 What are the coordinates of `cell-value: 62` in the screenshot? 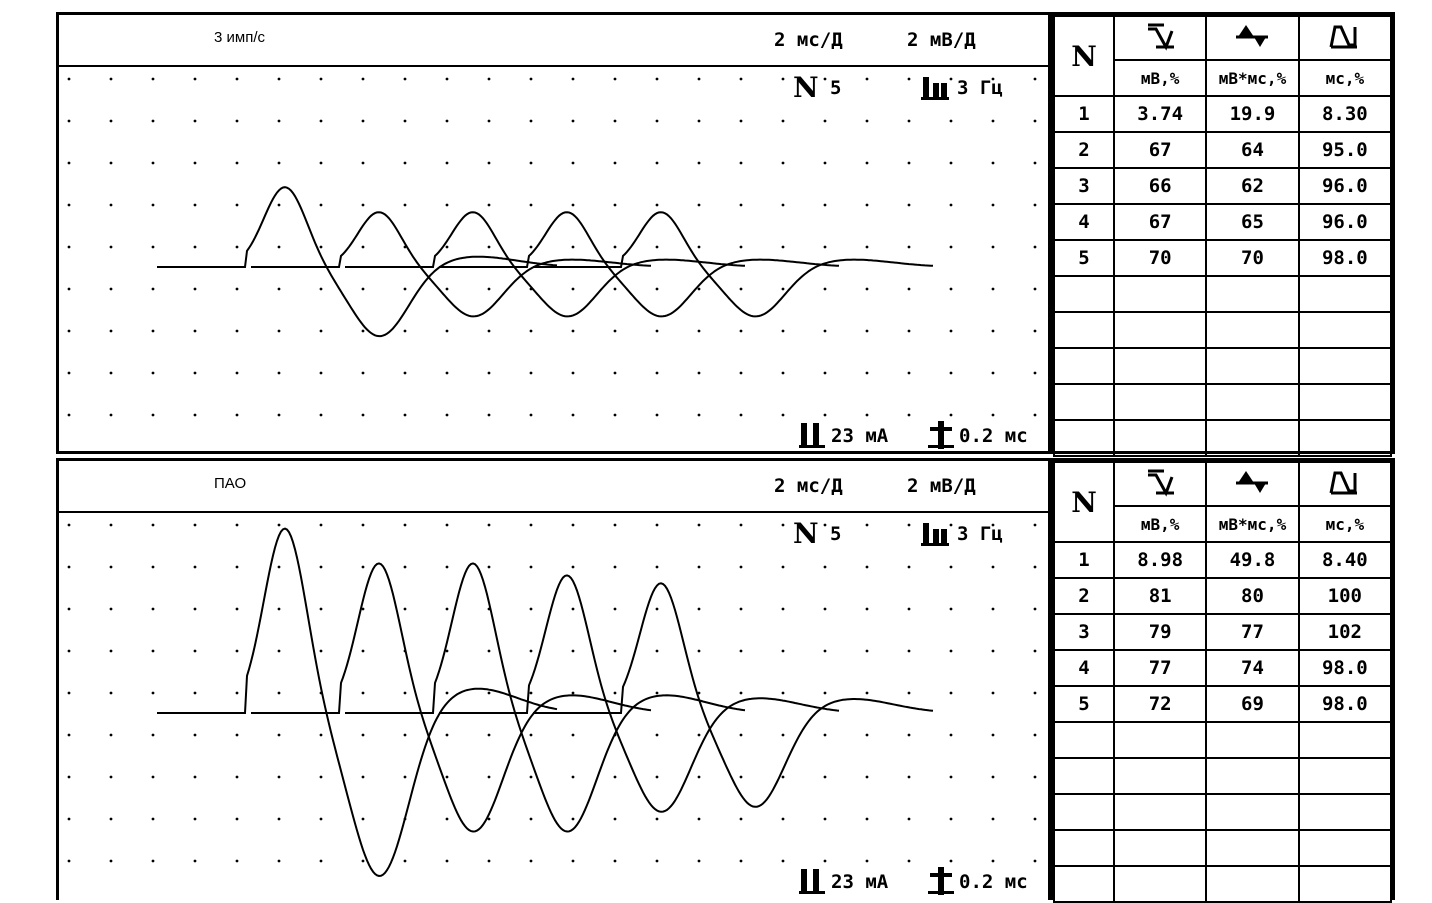 It's located at (1252, 186).